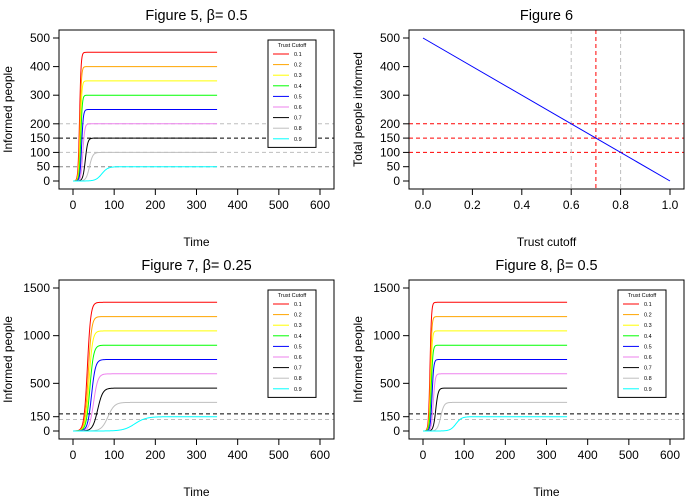 This screenshot has width=700, height=500. What do you see at coordinates (464, 455) in the screenshot?
I see `x-tick-label: 100` at bounding box center [464, 455].